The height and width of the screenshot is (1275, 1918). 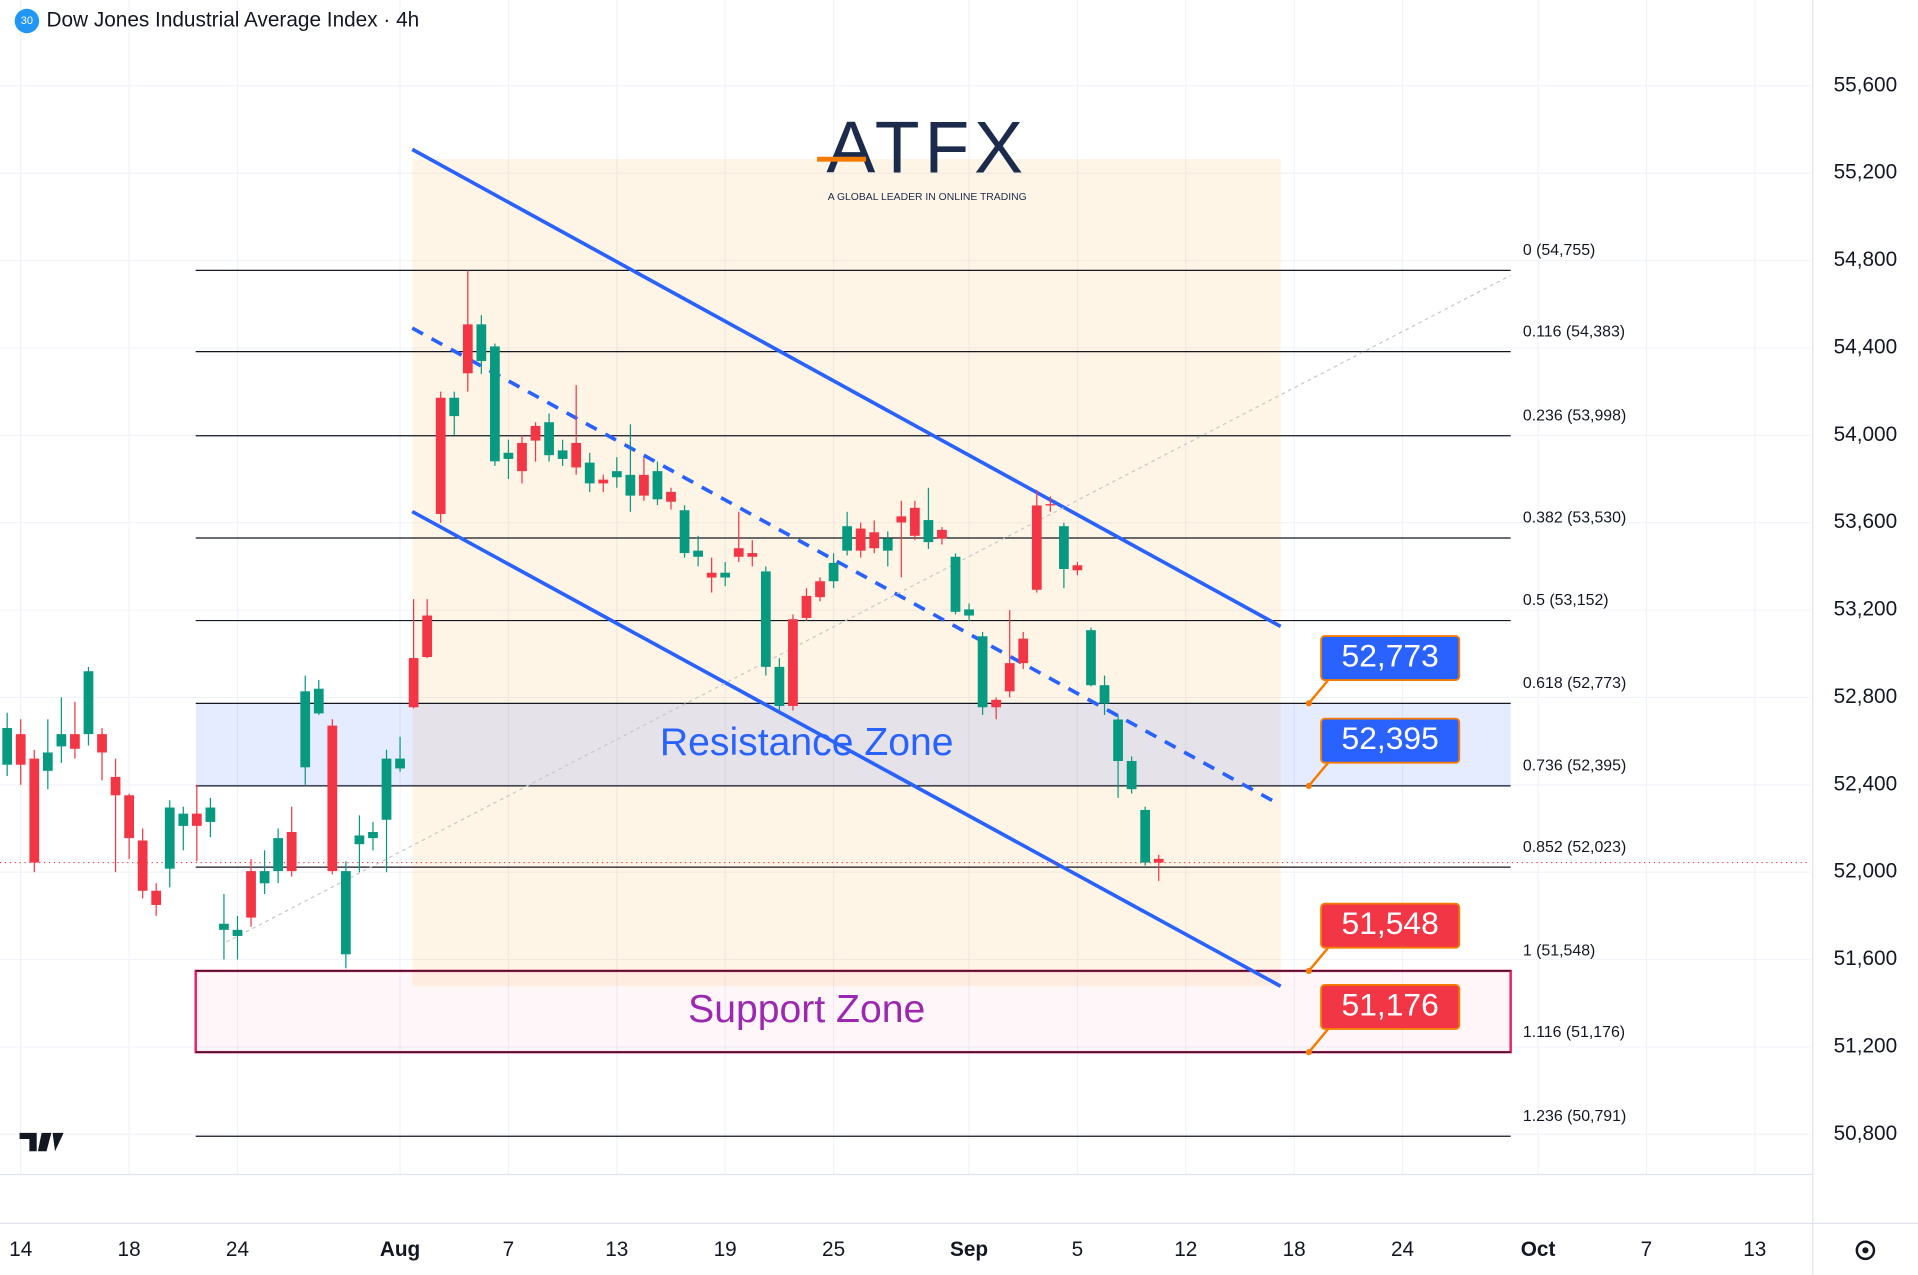 I want to click on y-tick-label: 50,800, so click(x=1866, y=1133).